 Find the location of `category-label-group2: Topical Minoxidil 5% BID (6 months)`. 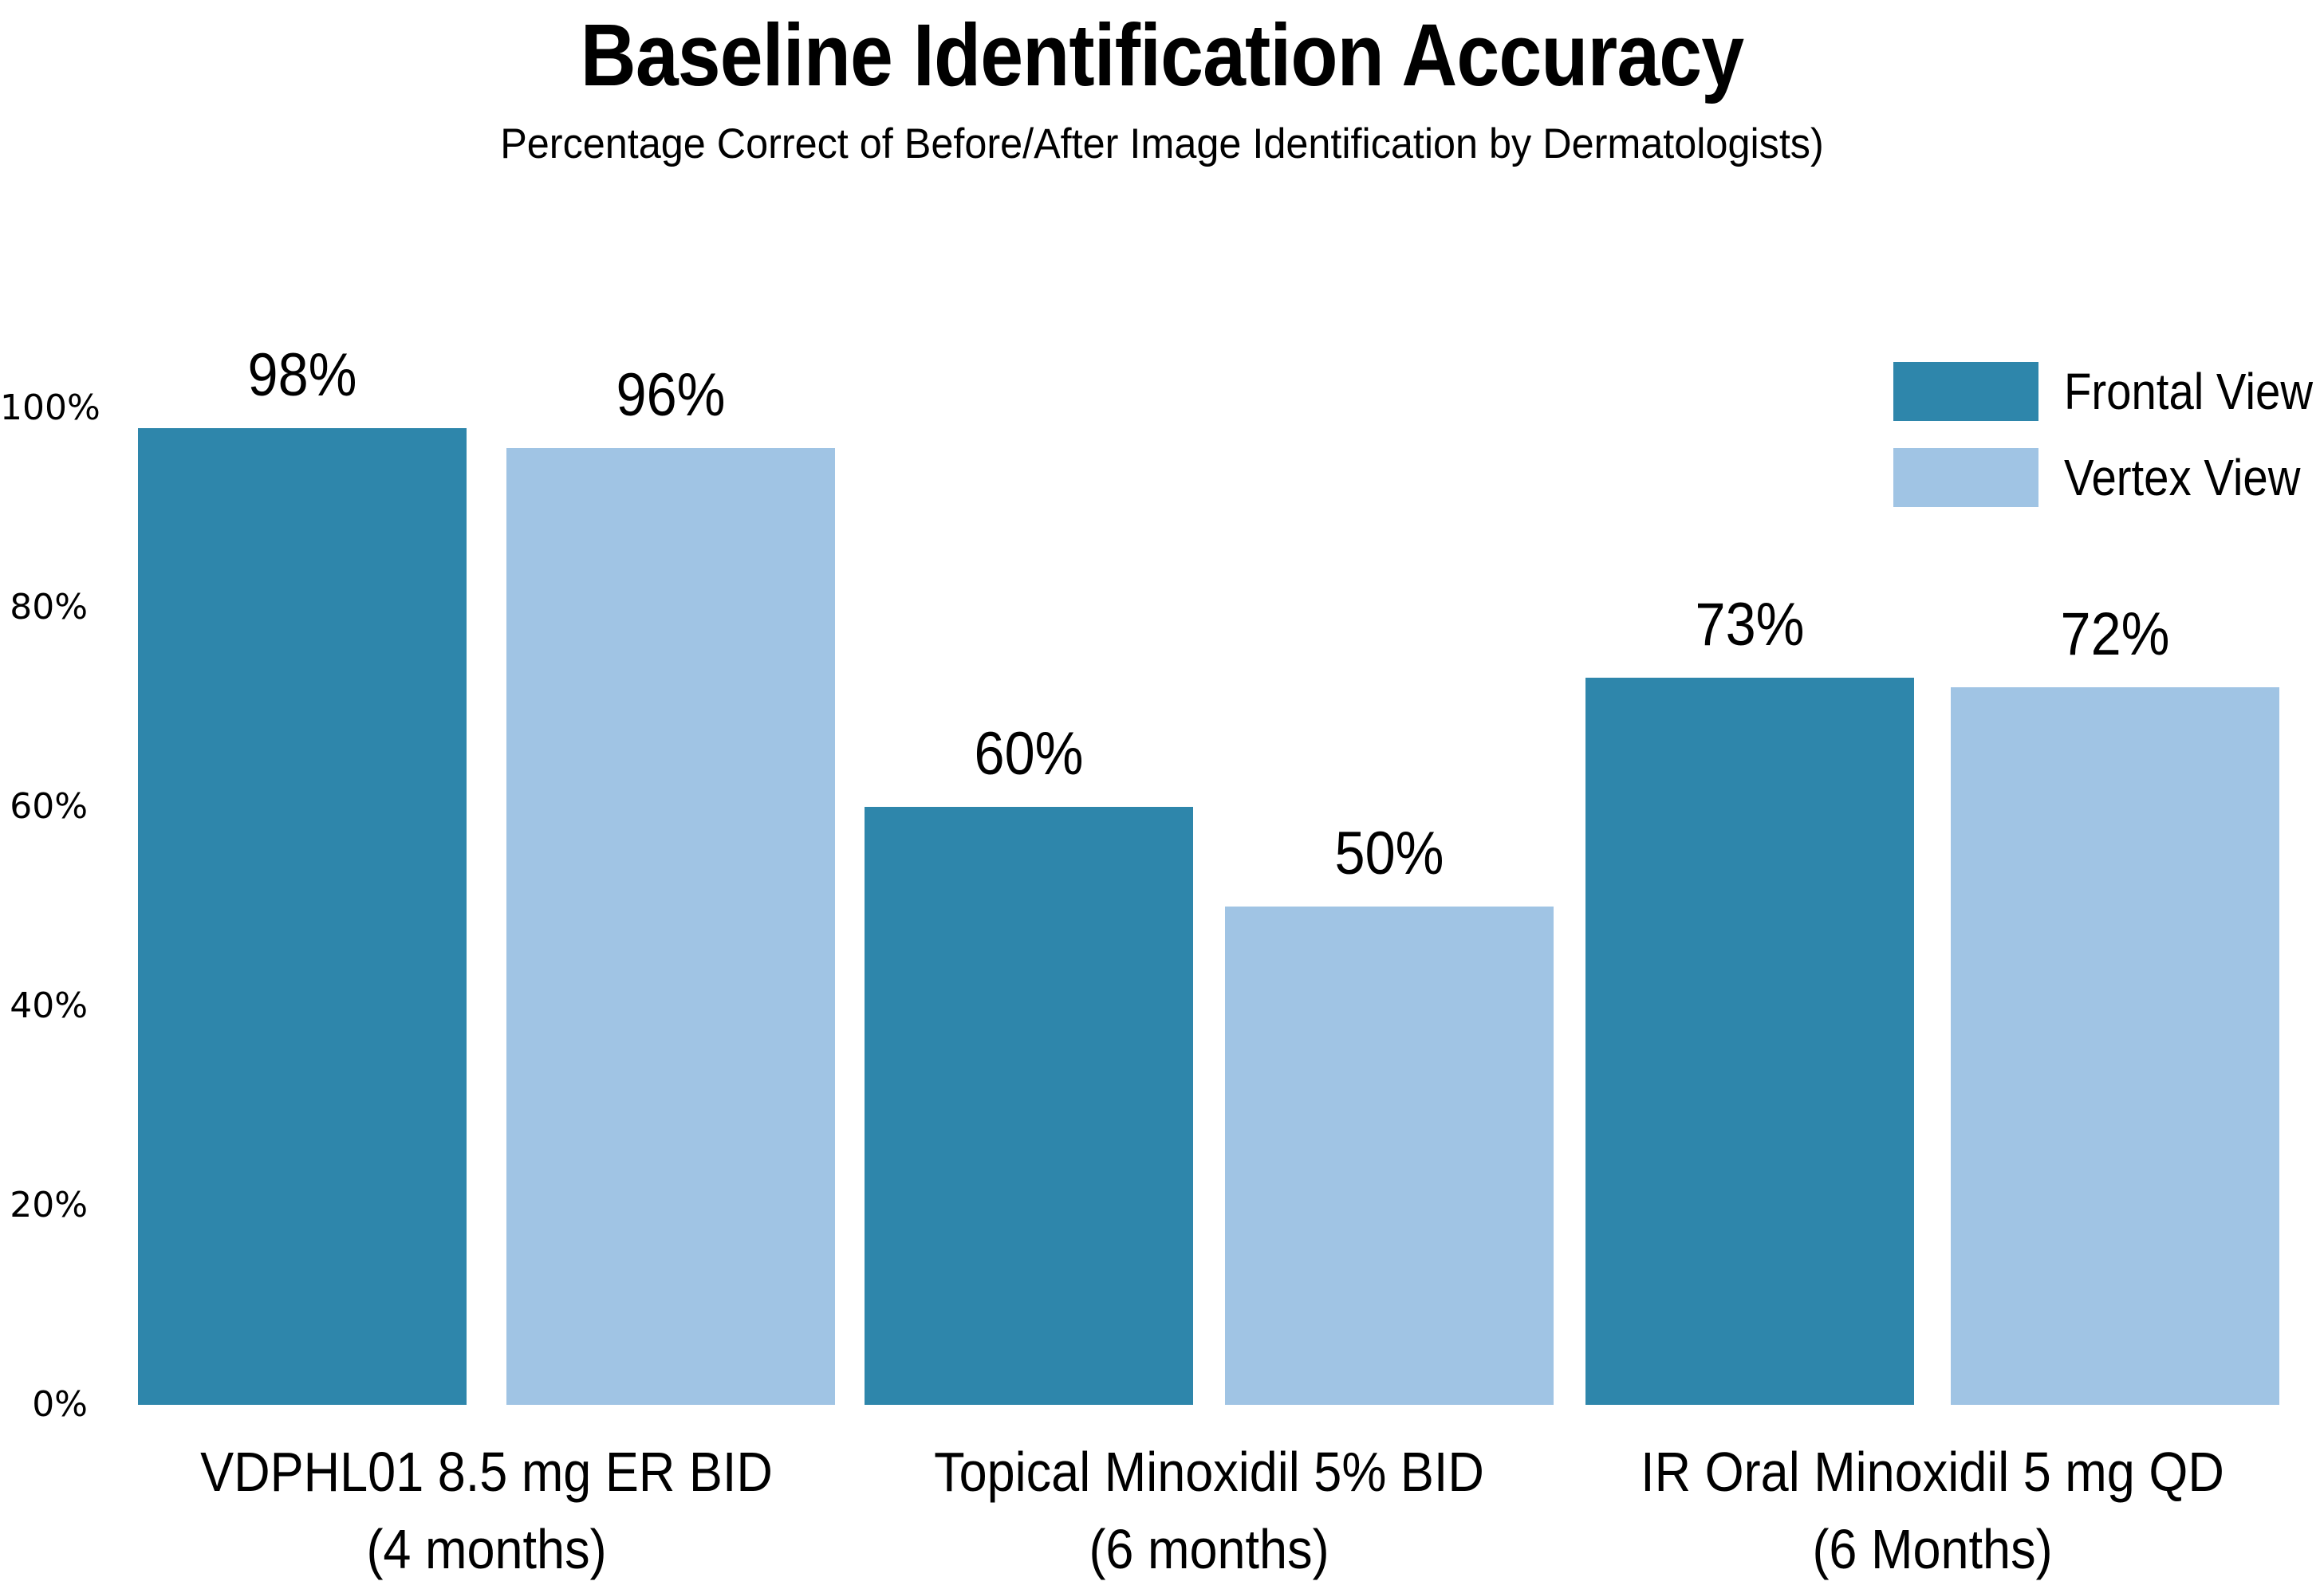

category-label-group2: Topical Minoxidil 5% BID (6 months) is located at coordinates (1209, 1511).